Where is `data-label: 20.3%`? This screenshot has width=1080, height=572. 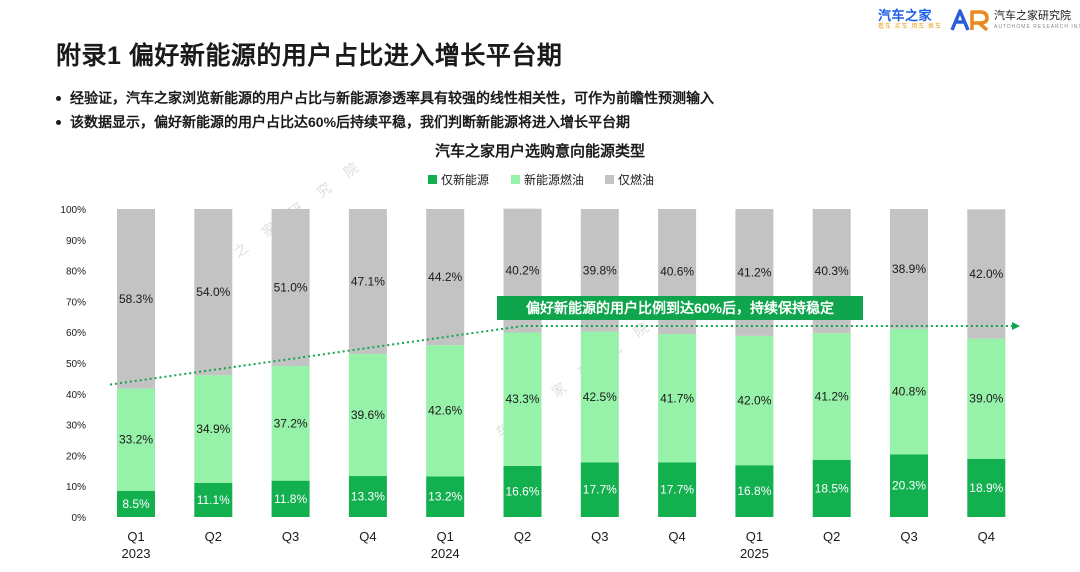
data-label: 20.3% is located at coordinates (909, 486).